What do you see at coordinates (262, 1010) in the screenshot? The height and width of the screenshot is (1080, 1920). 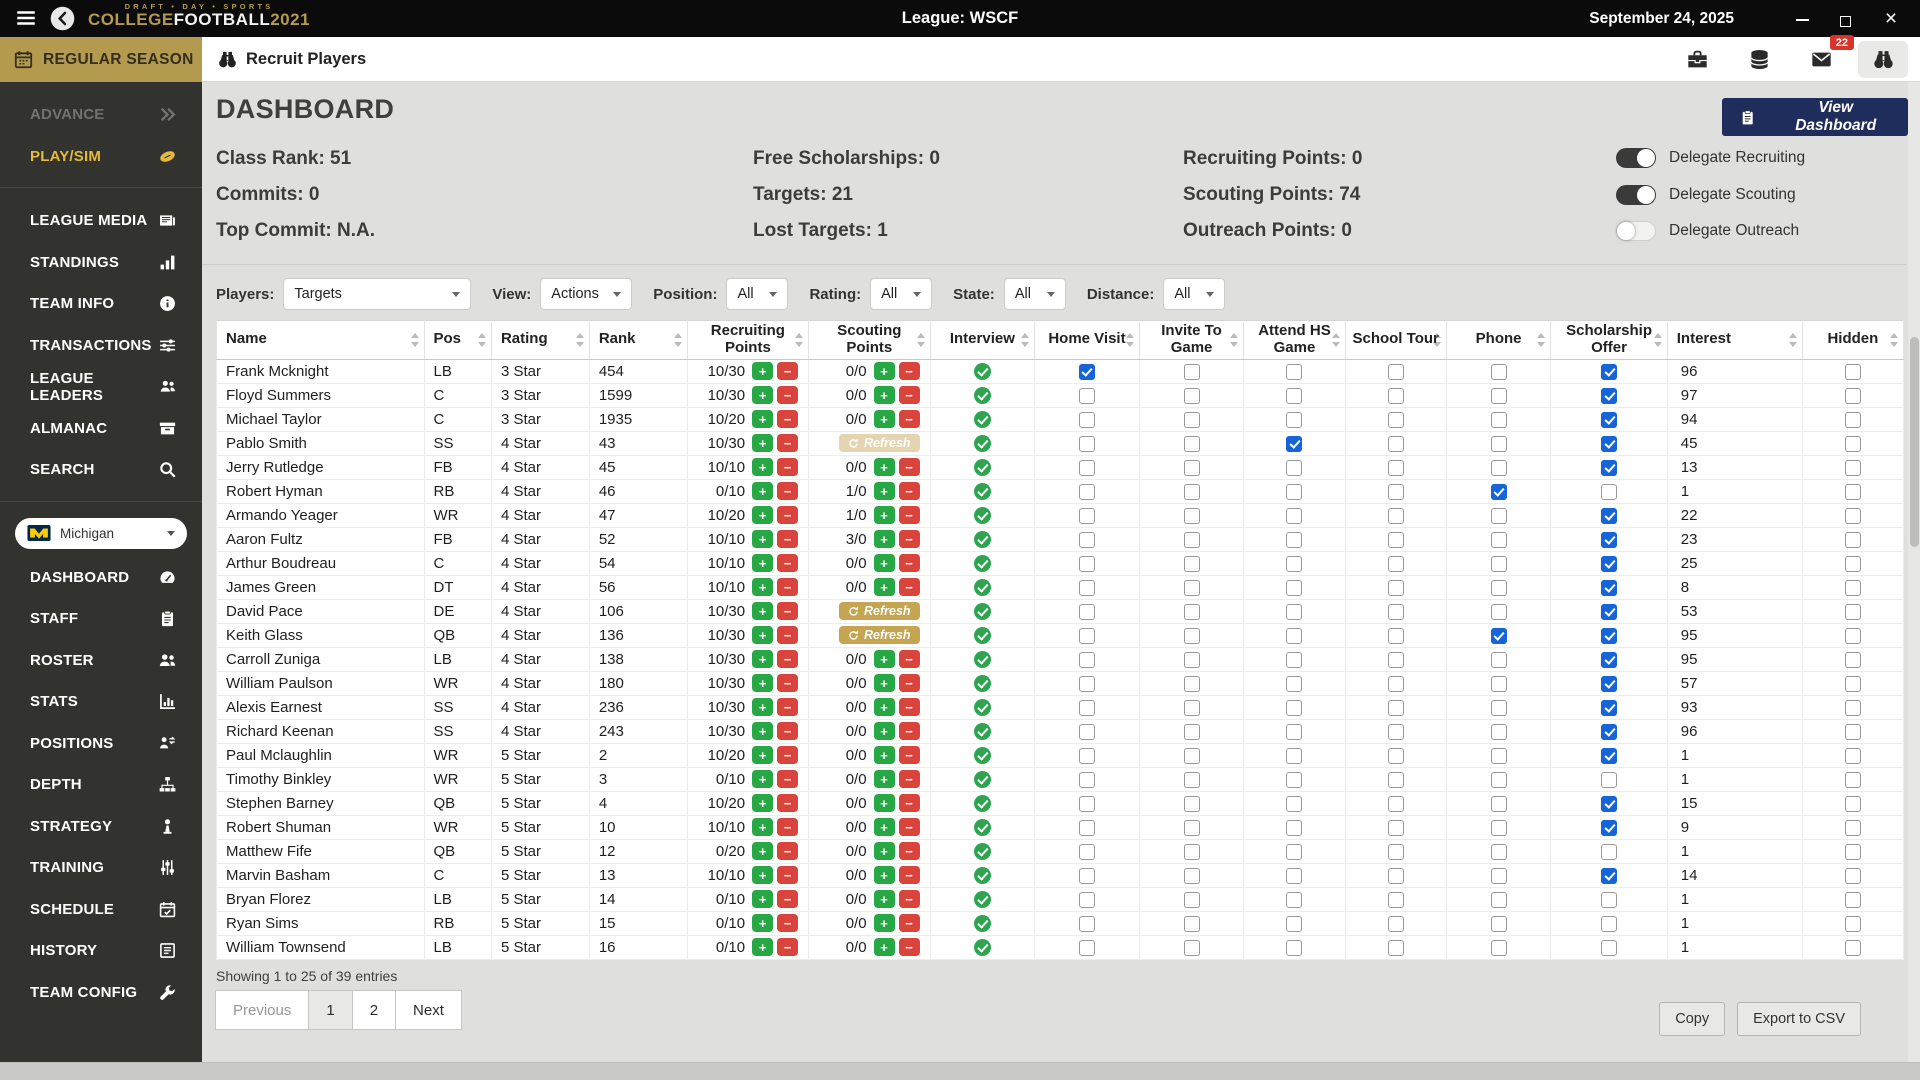 I see `page-button-previous: Previous` at bounding box center [262, 1010].